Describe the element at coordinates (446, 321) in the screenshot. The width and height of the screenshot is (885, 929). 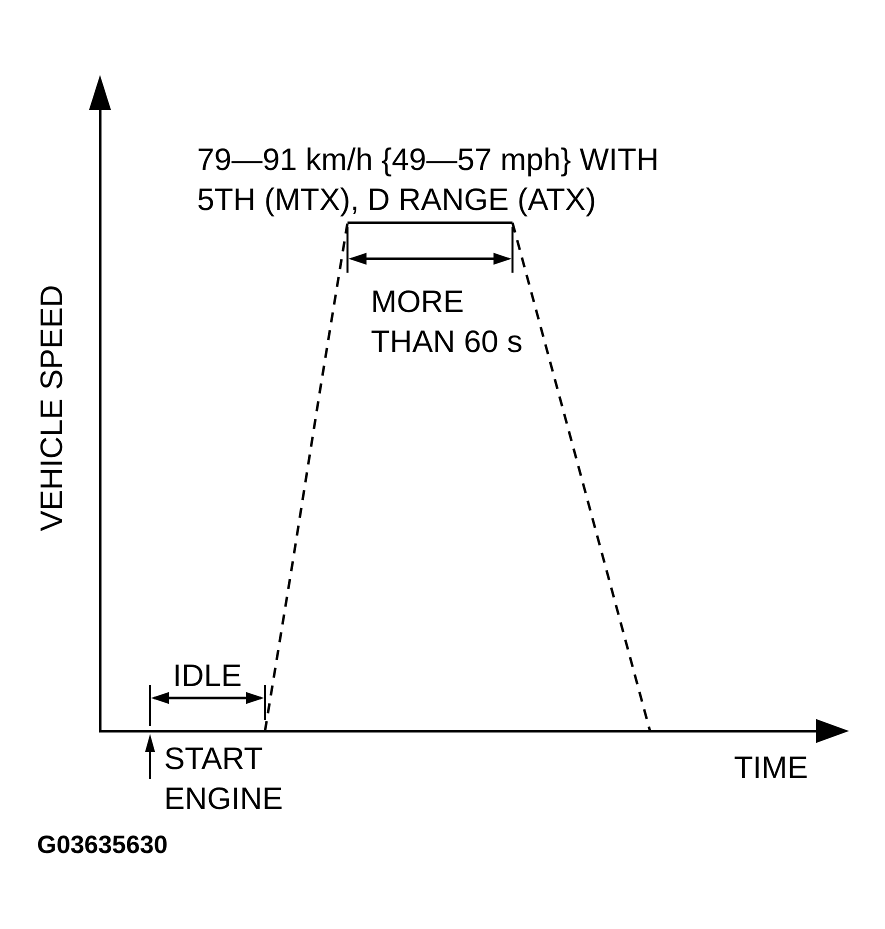
I see `annotation: MORE THAN 60 s` at that location.